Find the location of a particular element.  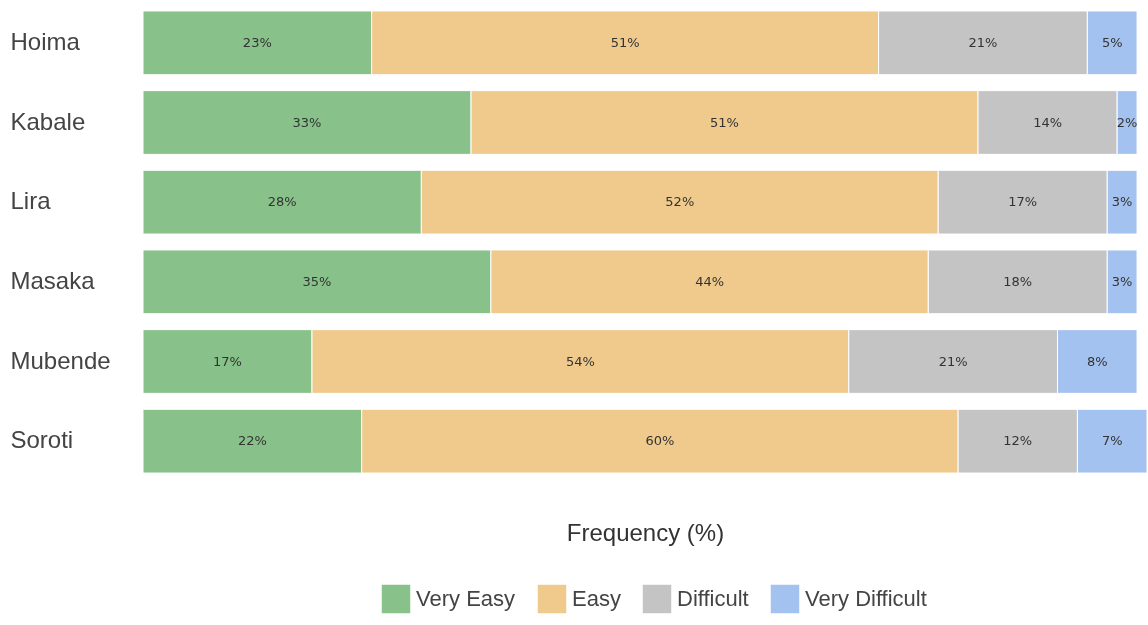

data-label: 35% is located at coordinates (317, 281).